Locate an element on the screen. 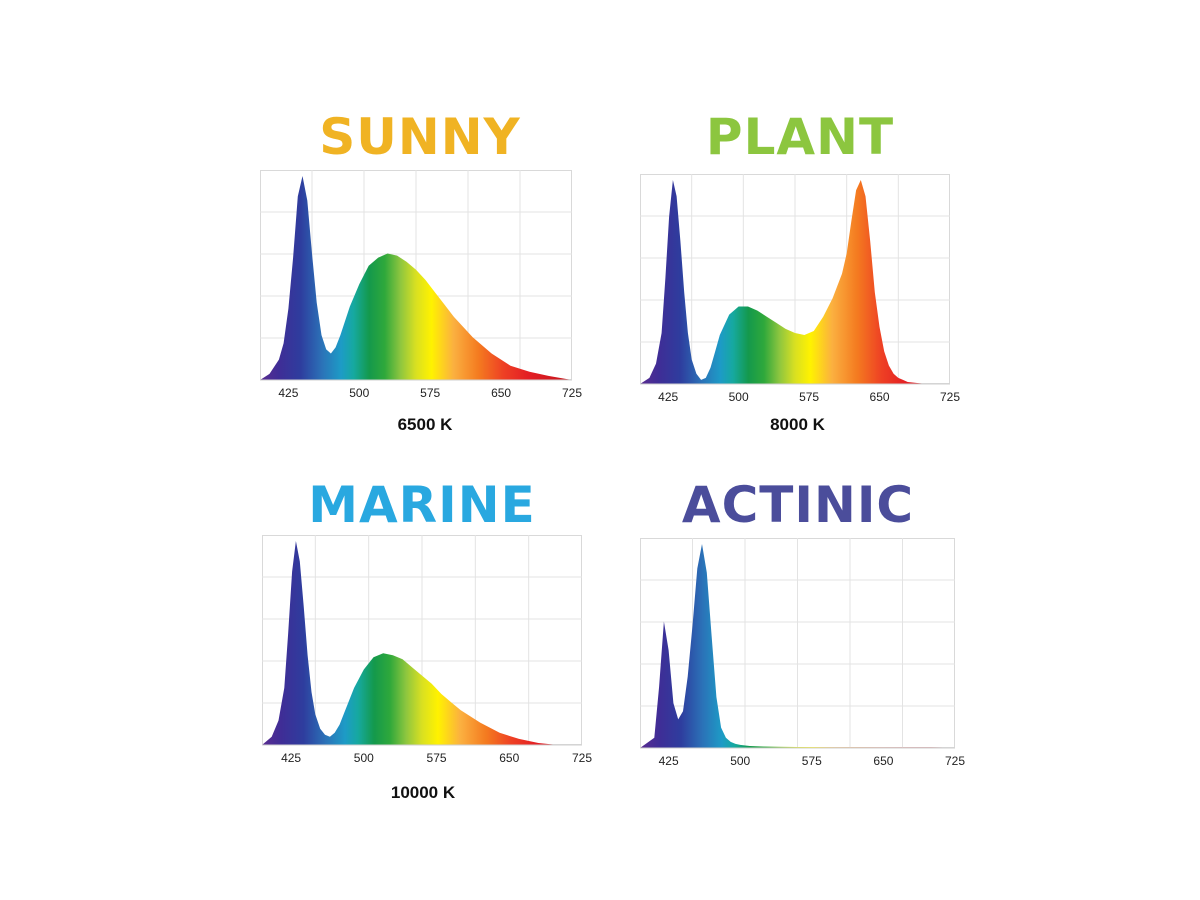 The width and height of the screenshot is (1200, 900). panel-title: SUNNY is located at coordinates (420, 137).